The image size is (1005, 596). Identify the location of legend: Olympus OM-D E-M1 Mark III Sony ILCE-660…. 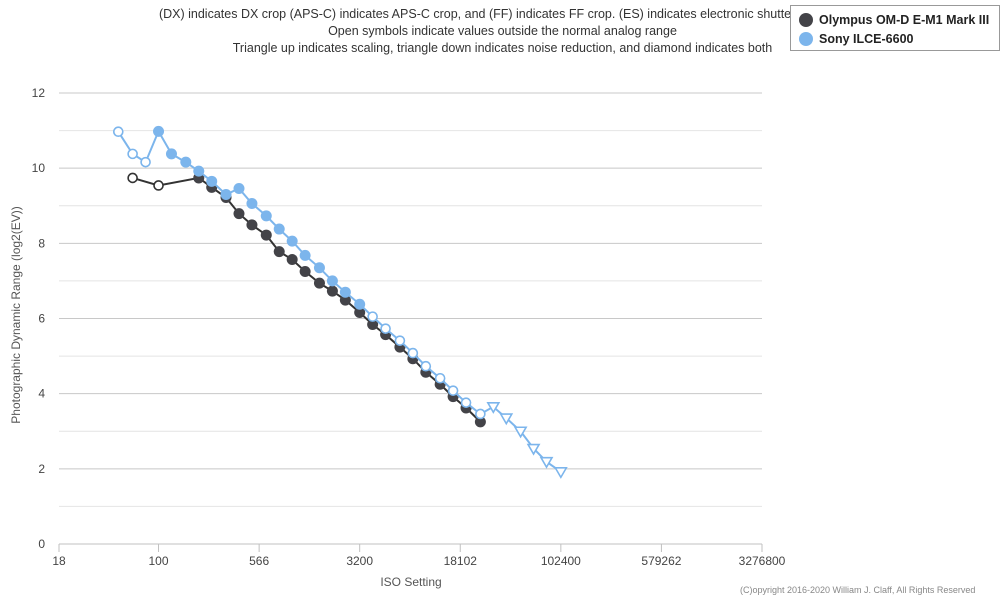
(895, 28).